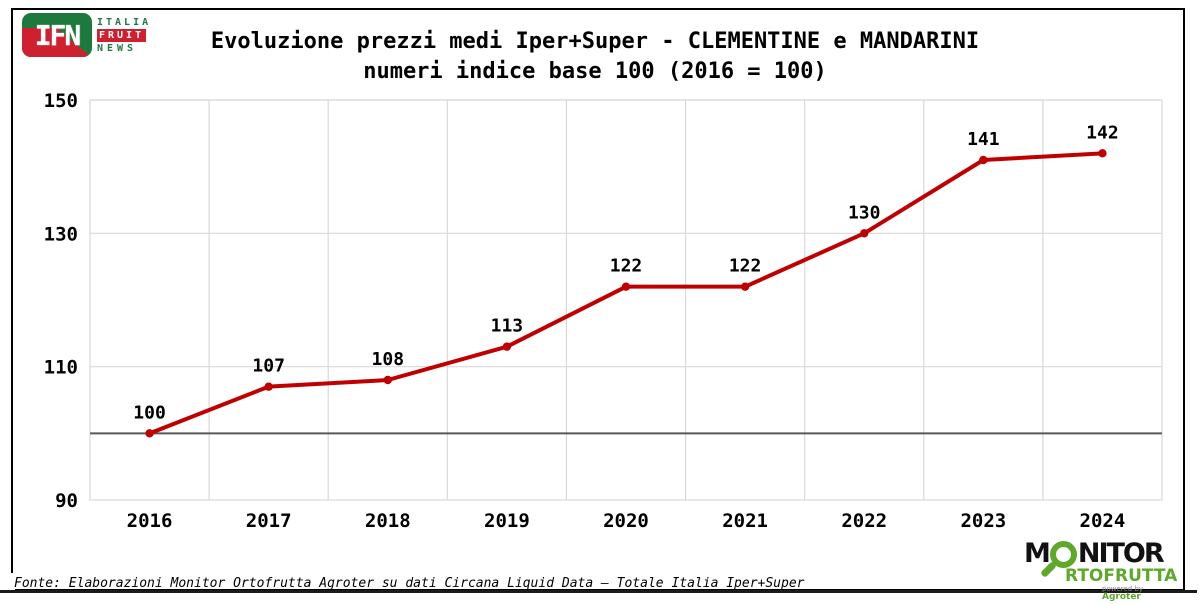 The height and width of the screenshot is (604, 1200). I want to click on x-tick-label: 2017, so click(269, 521).